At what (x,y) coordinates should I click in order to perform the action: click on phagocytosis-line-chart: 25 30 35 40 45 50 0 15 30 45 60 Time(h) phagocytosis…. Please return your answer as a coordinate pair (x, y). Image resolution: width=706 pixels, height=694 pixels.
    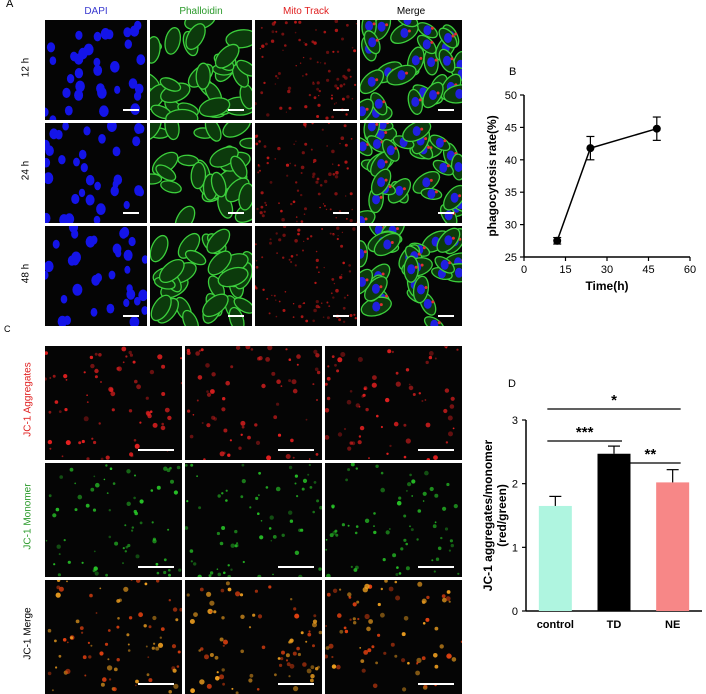
    Looking at the image, I should click on (590, 191).